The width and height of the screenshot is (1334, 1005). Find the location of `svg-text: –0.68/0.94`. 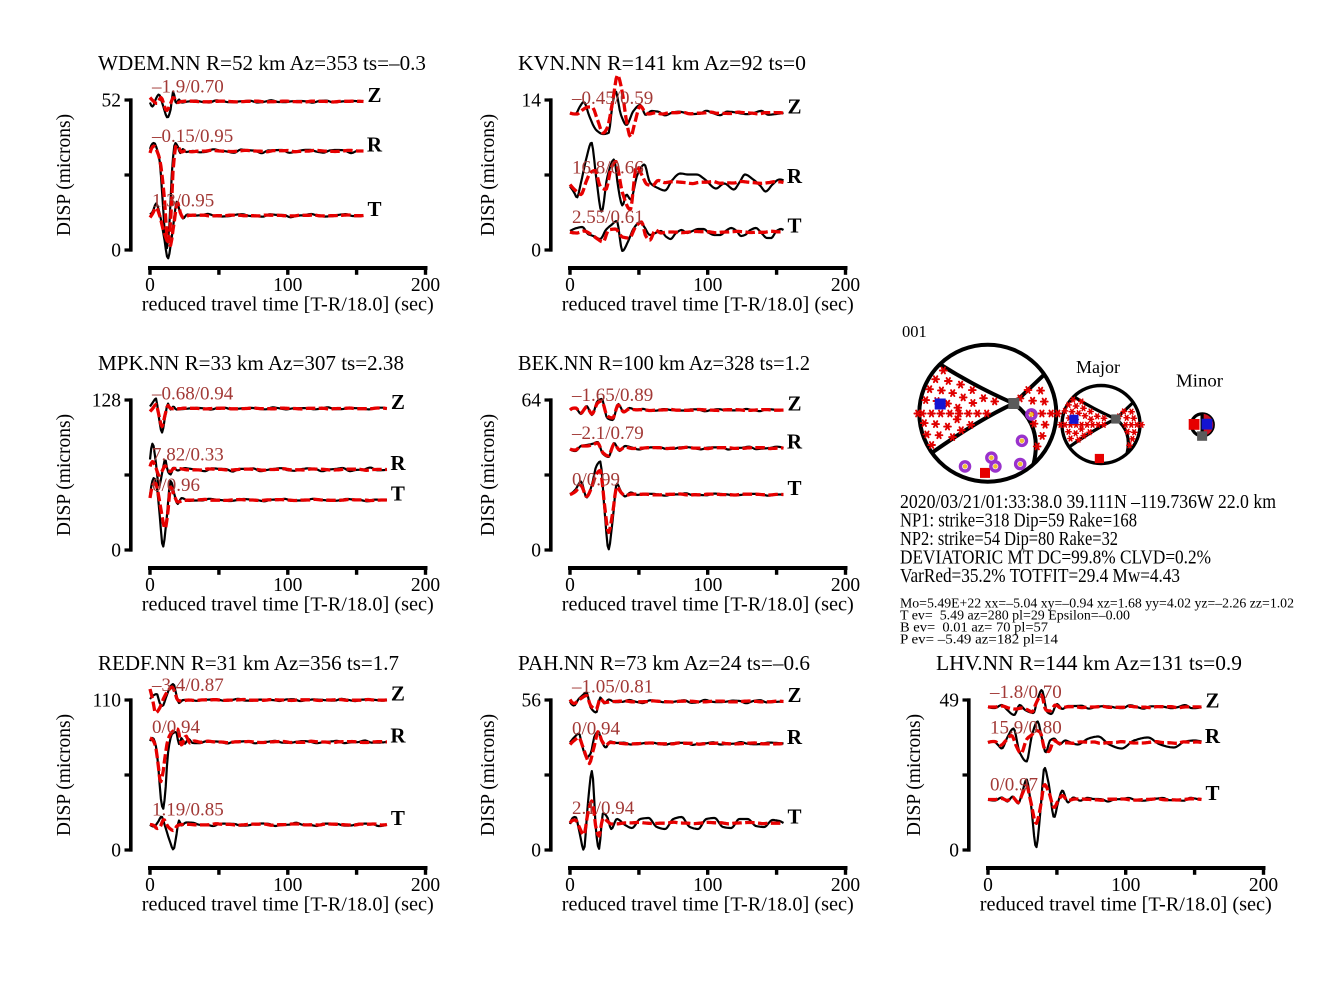

svg-text: –0.68/0.94 is located at coordinates (192, 394).